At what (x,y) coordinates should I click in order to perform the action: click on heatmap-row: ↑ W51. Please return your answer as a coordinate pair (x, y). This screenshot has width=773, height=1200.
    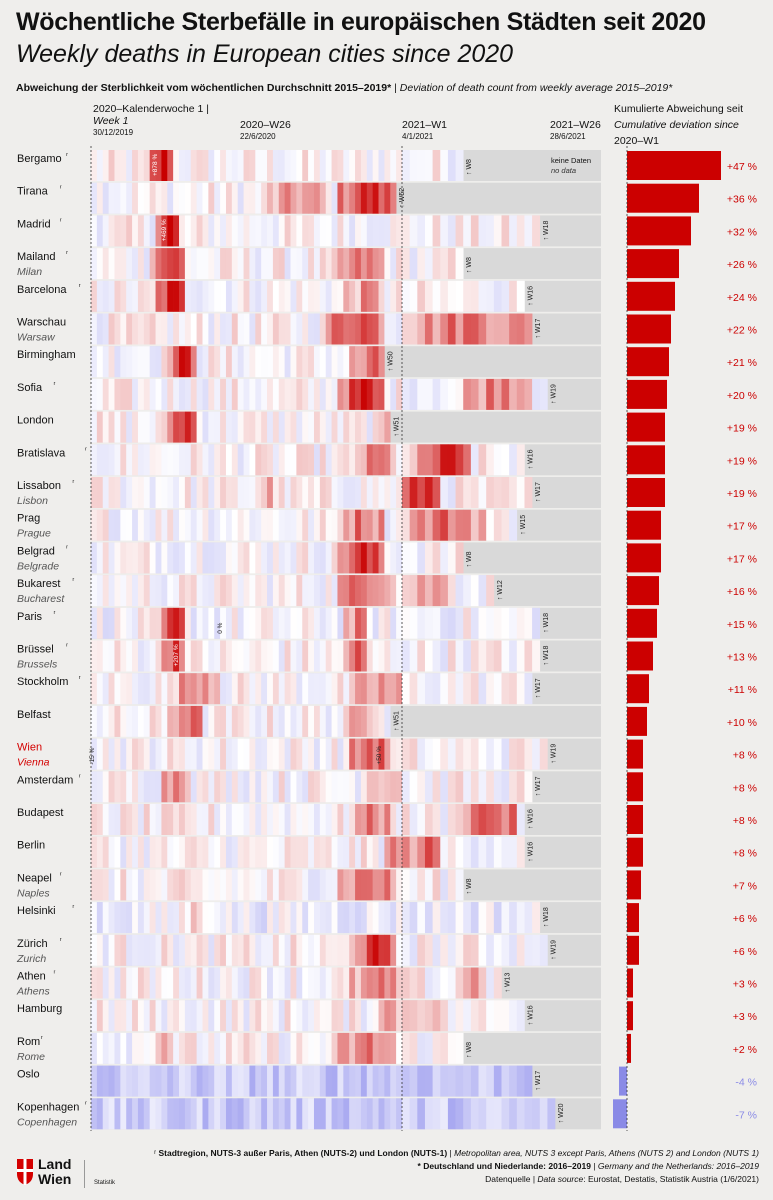
    Looking at the image, I should click on (346, 721).